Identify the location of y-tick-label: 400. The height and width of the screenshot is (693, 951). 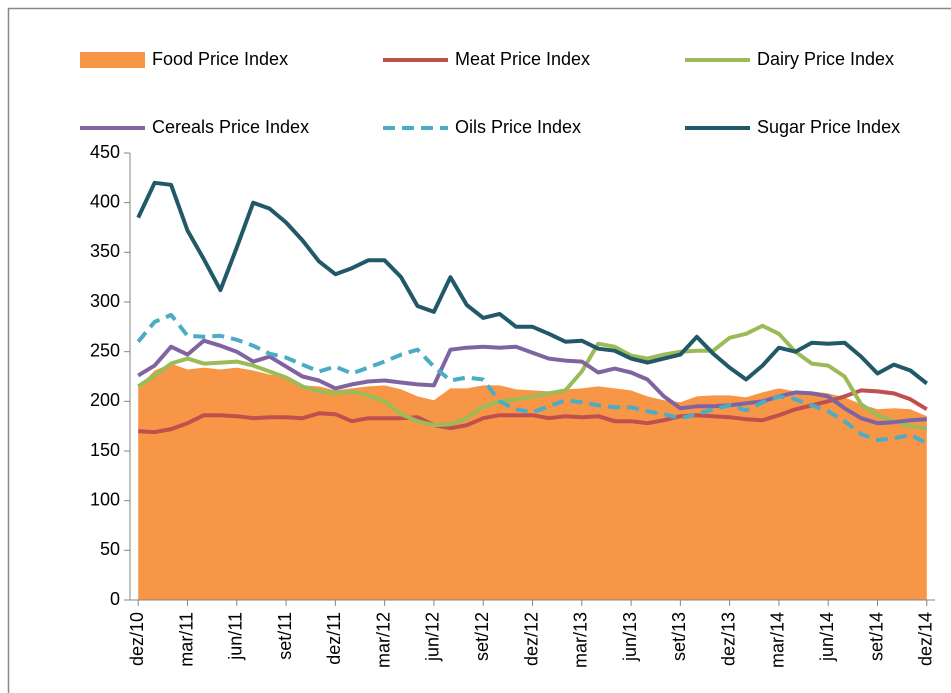
(105, 201).